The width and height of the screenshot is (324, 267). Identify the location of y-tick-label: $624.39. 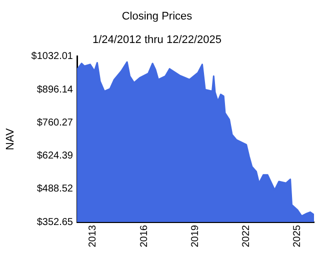
(55, 156).